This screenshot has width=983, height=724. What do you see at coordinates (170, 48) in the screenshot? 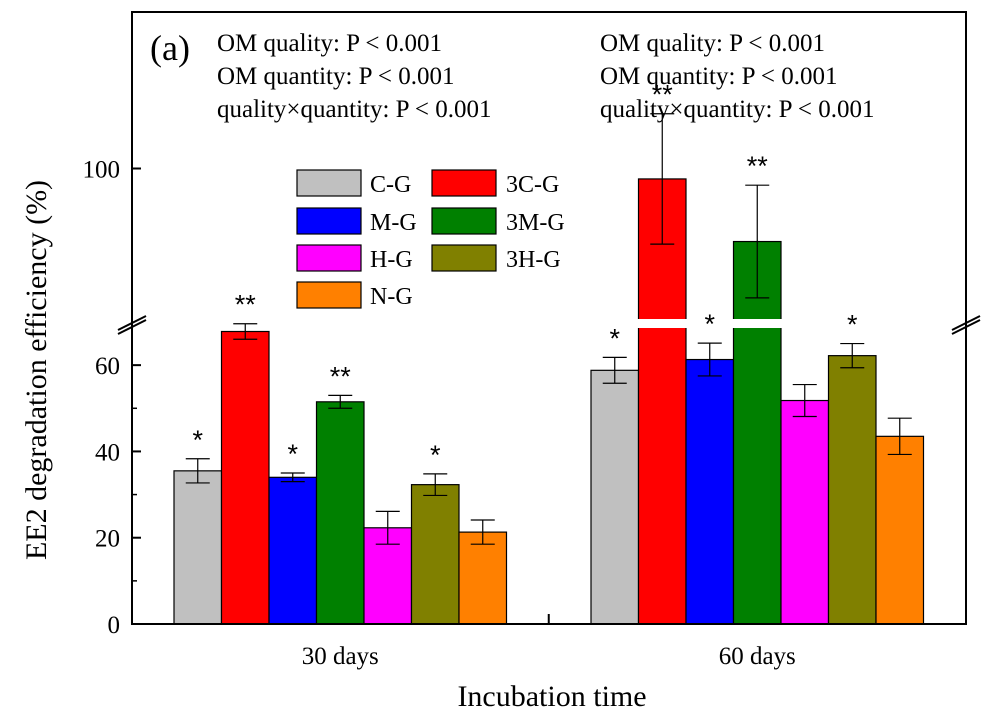
I see `panel-label: (a)` at bounding box center [170, 48].